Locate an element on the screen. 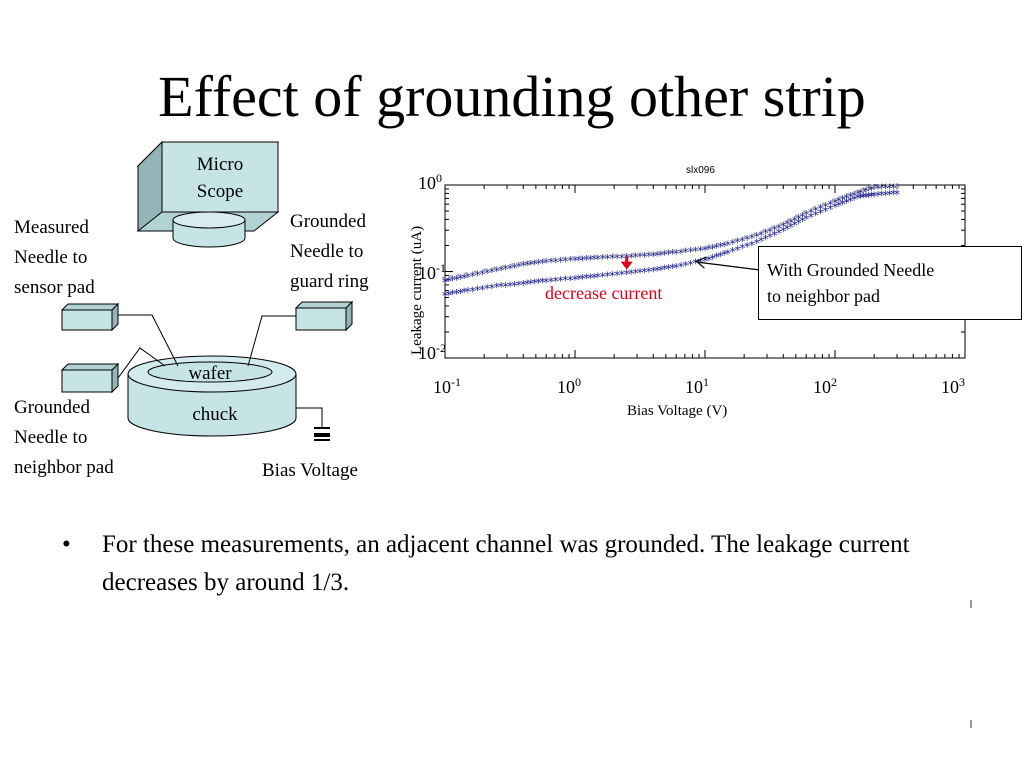  y-tick-label: 100 is located at coordinates (430, 182).